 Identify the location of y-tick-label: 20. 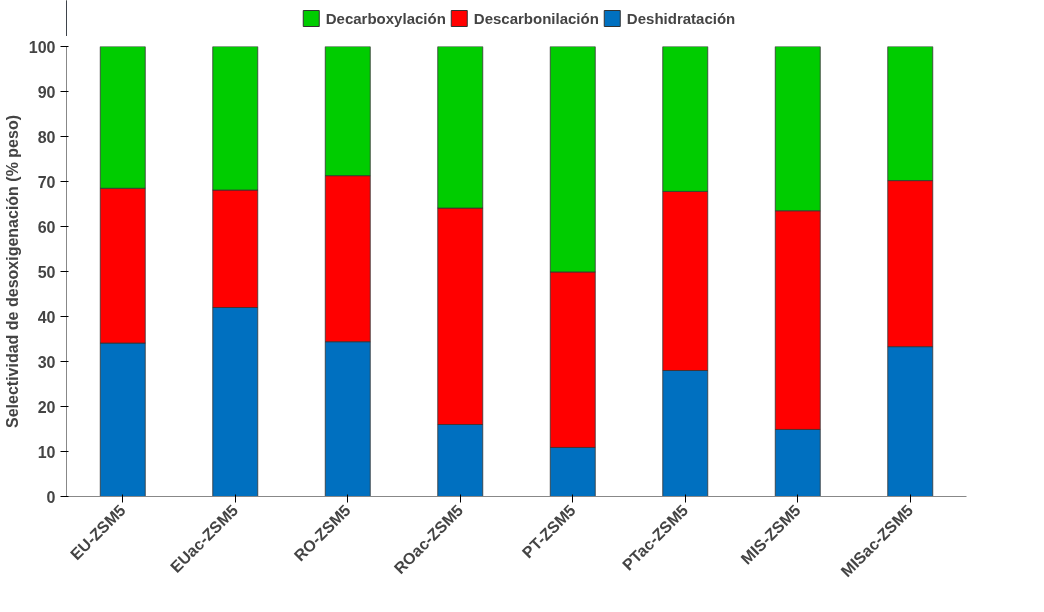
(46, 407).